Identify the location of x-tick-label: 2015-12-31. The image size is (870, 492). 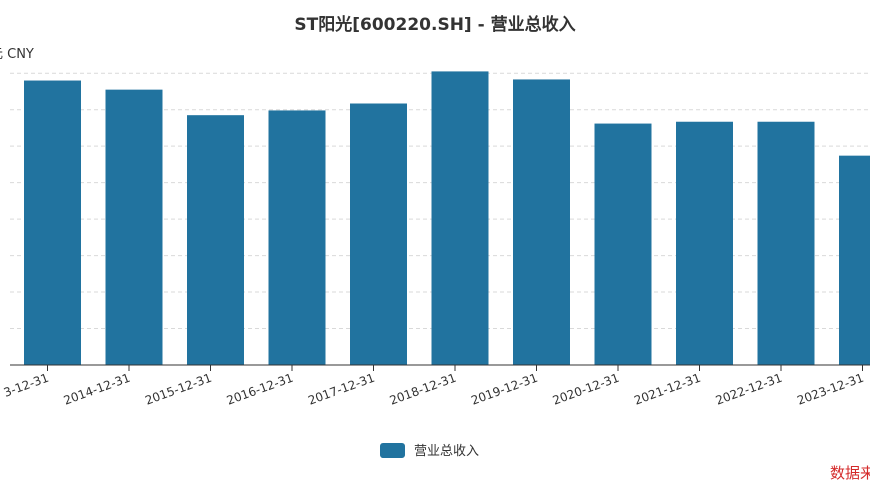
(178, 389).